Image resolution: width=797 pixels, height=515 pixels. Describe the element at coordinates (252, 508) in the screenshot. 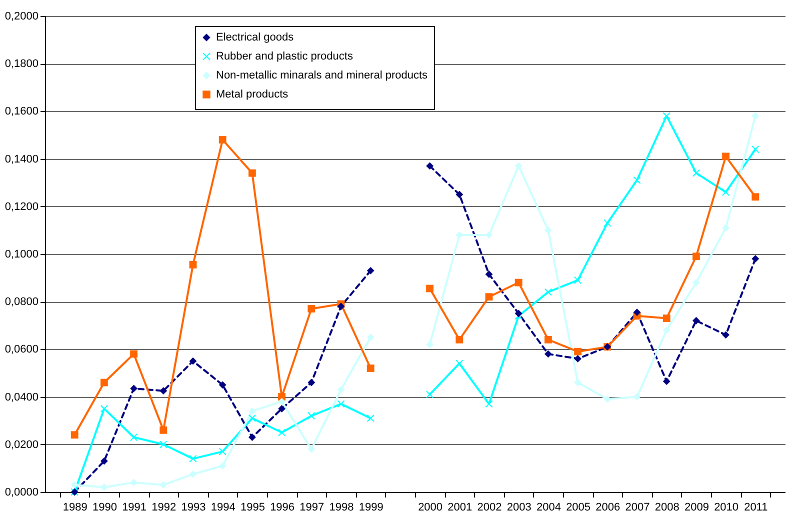

I see `x-tick-label: 1995` at that location.